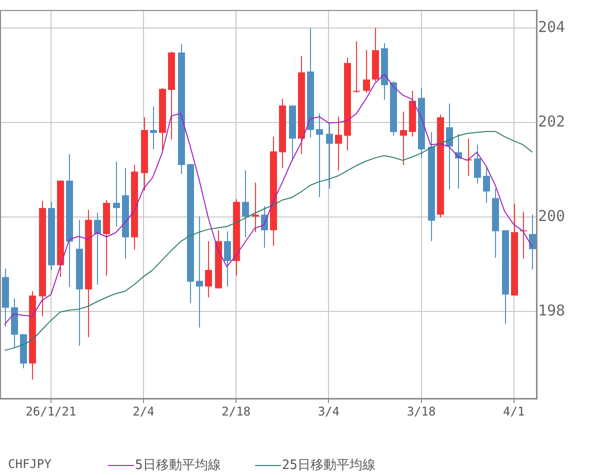  Describe the element at coordinates (552, 310) in the screenshot. I see `y-tick-label: 198` at that location.